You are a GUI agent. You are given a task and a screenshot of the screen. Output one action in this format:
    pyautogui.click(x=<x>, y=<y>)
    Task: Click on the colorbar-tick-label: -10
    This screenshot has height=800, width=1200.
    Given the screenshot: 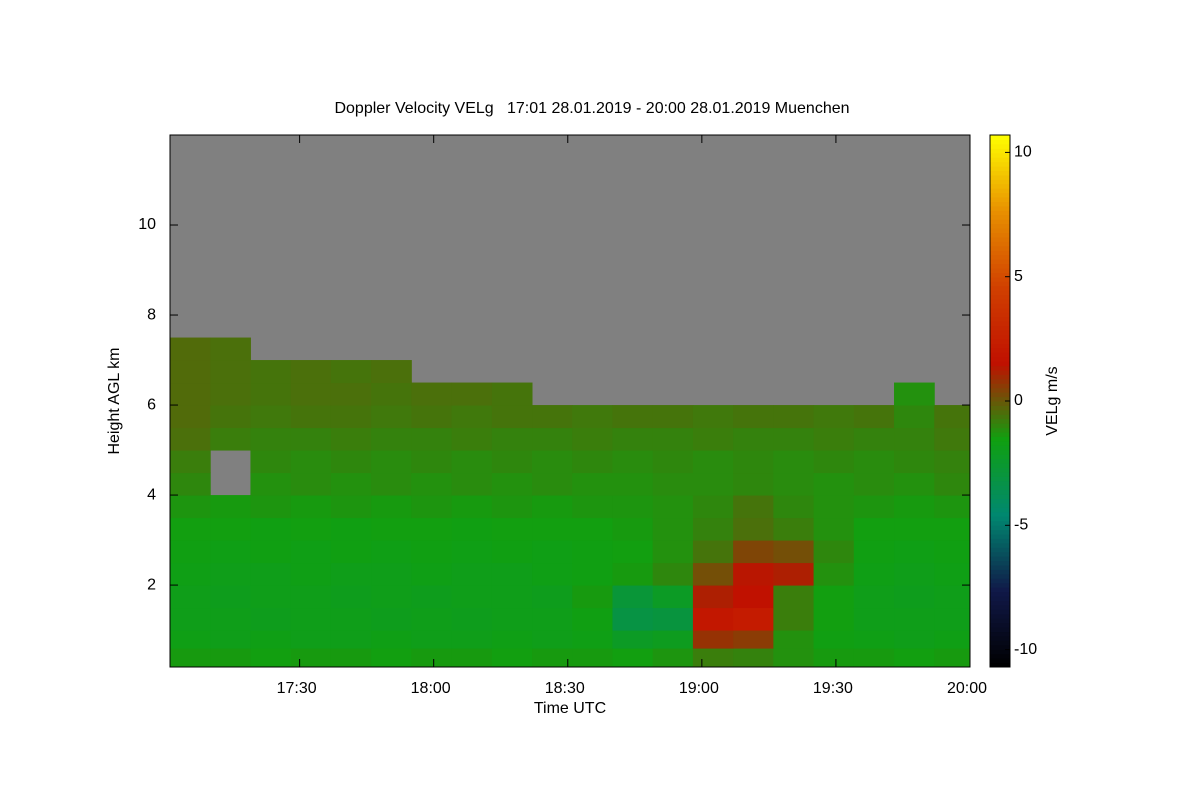 What is the action you would take?
    pyautogui.click(x=1025, y=649)
    